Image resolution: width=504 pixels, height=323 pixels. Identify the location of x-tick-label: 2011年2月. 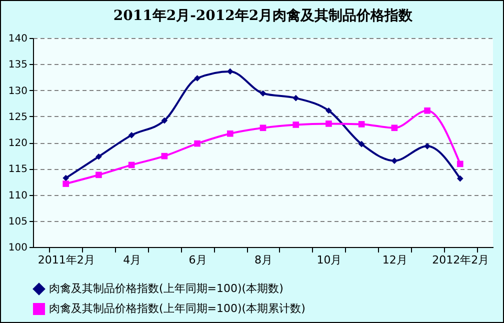
(66, 260).